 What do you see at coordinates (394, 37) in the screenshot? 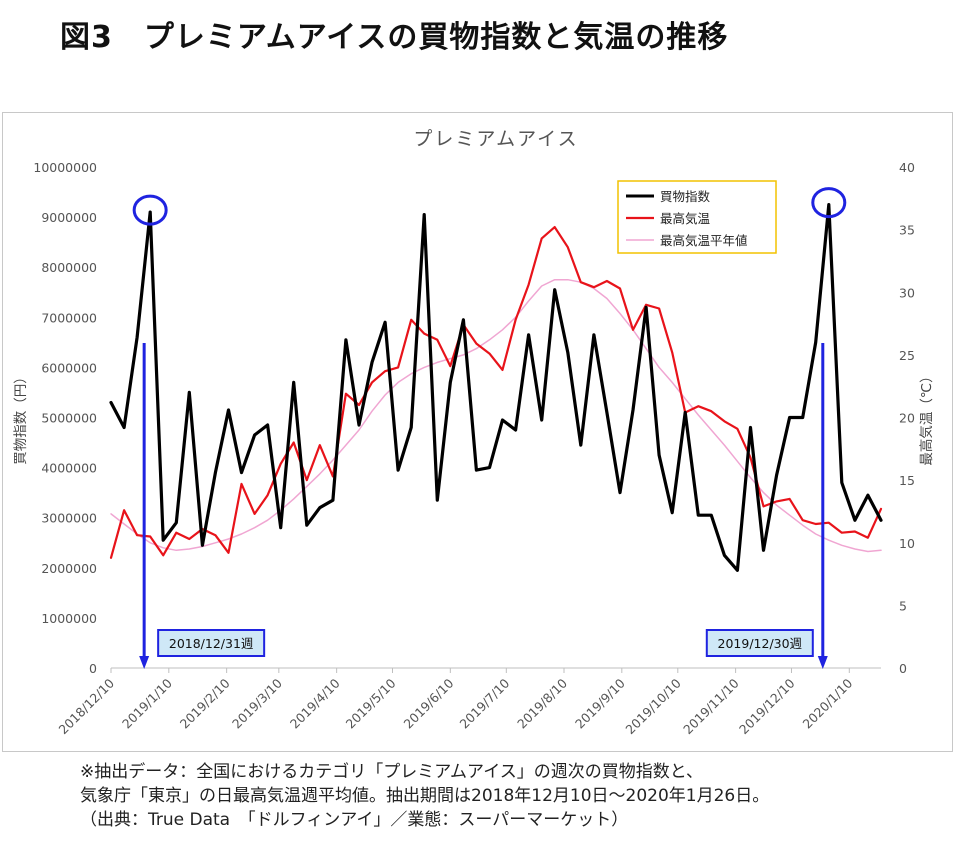
I see `figure-title: 図3 プレミアムアイスの買物指数と気温の推移` at bounding box center [394, 37].